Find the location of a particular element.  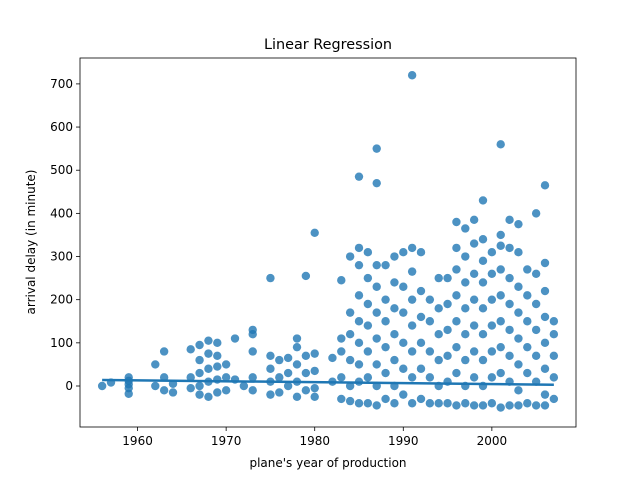

regression-line is located at coordinates (328, 382).